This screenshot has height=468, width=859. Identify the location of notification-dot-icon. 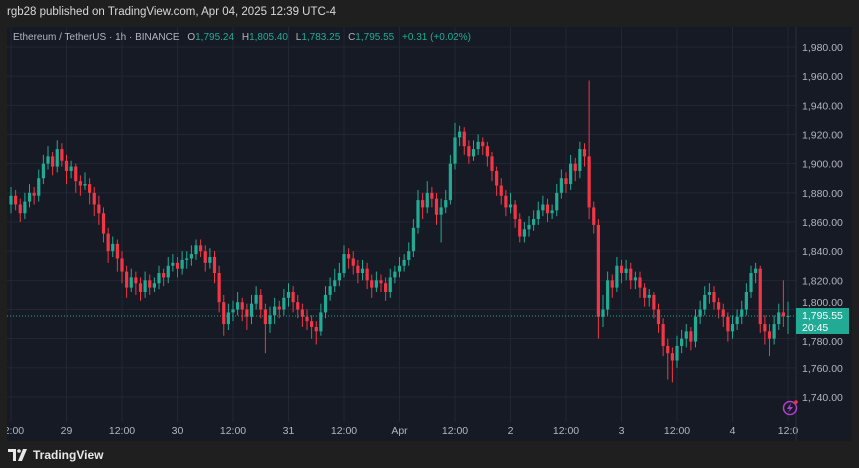
(796, 402).